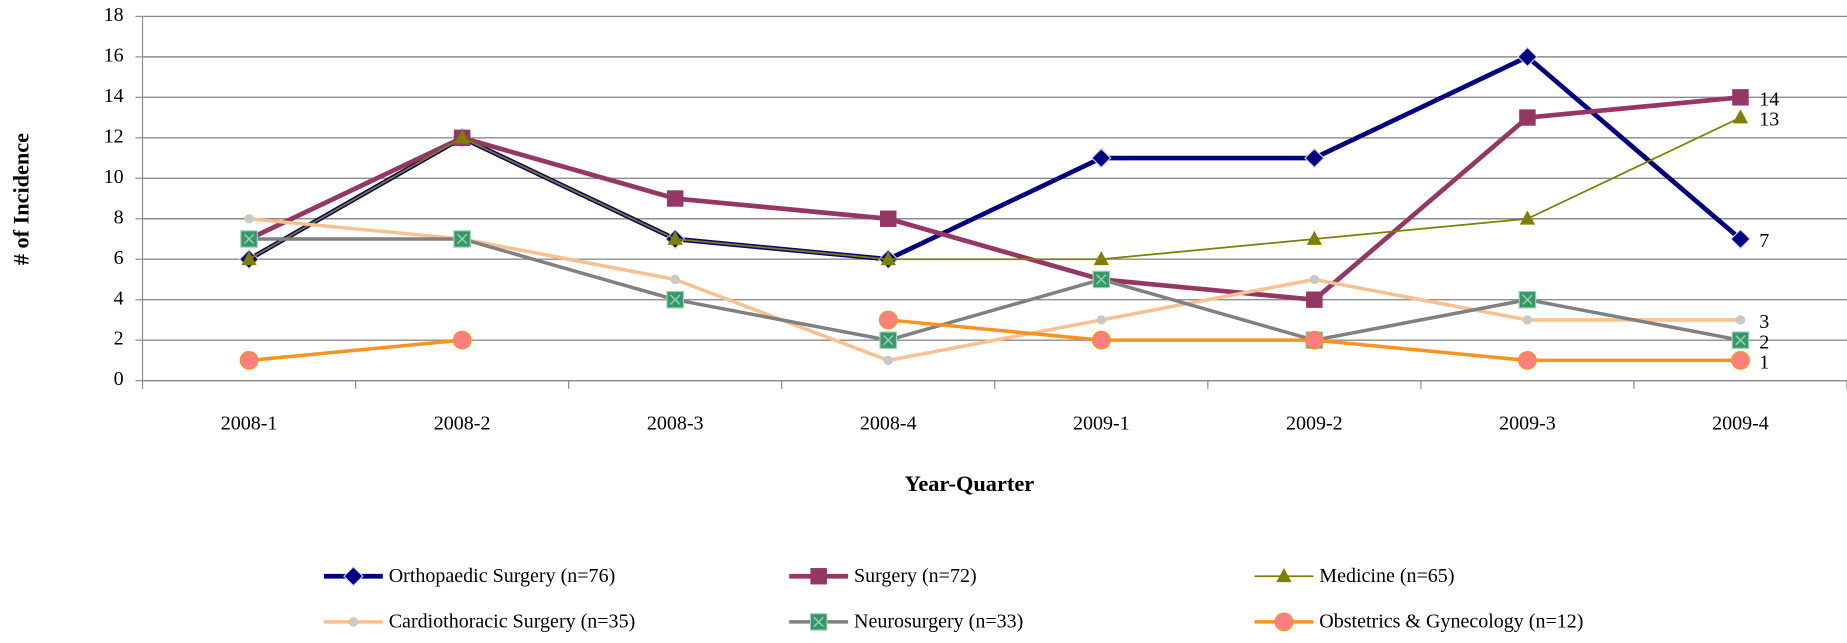  Describe the element at coordinates (888, 424) in the screenshot. I see `x-tick-label: 2008-4` at that location.